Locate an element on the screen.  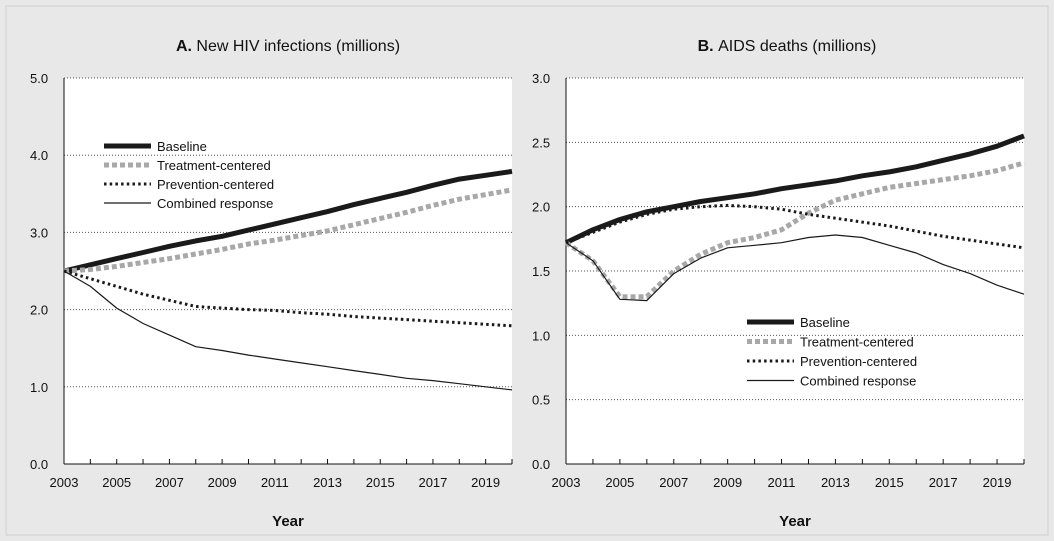
y-tick-label: 1.5 is located at coordinates (541, 271).